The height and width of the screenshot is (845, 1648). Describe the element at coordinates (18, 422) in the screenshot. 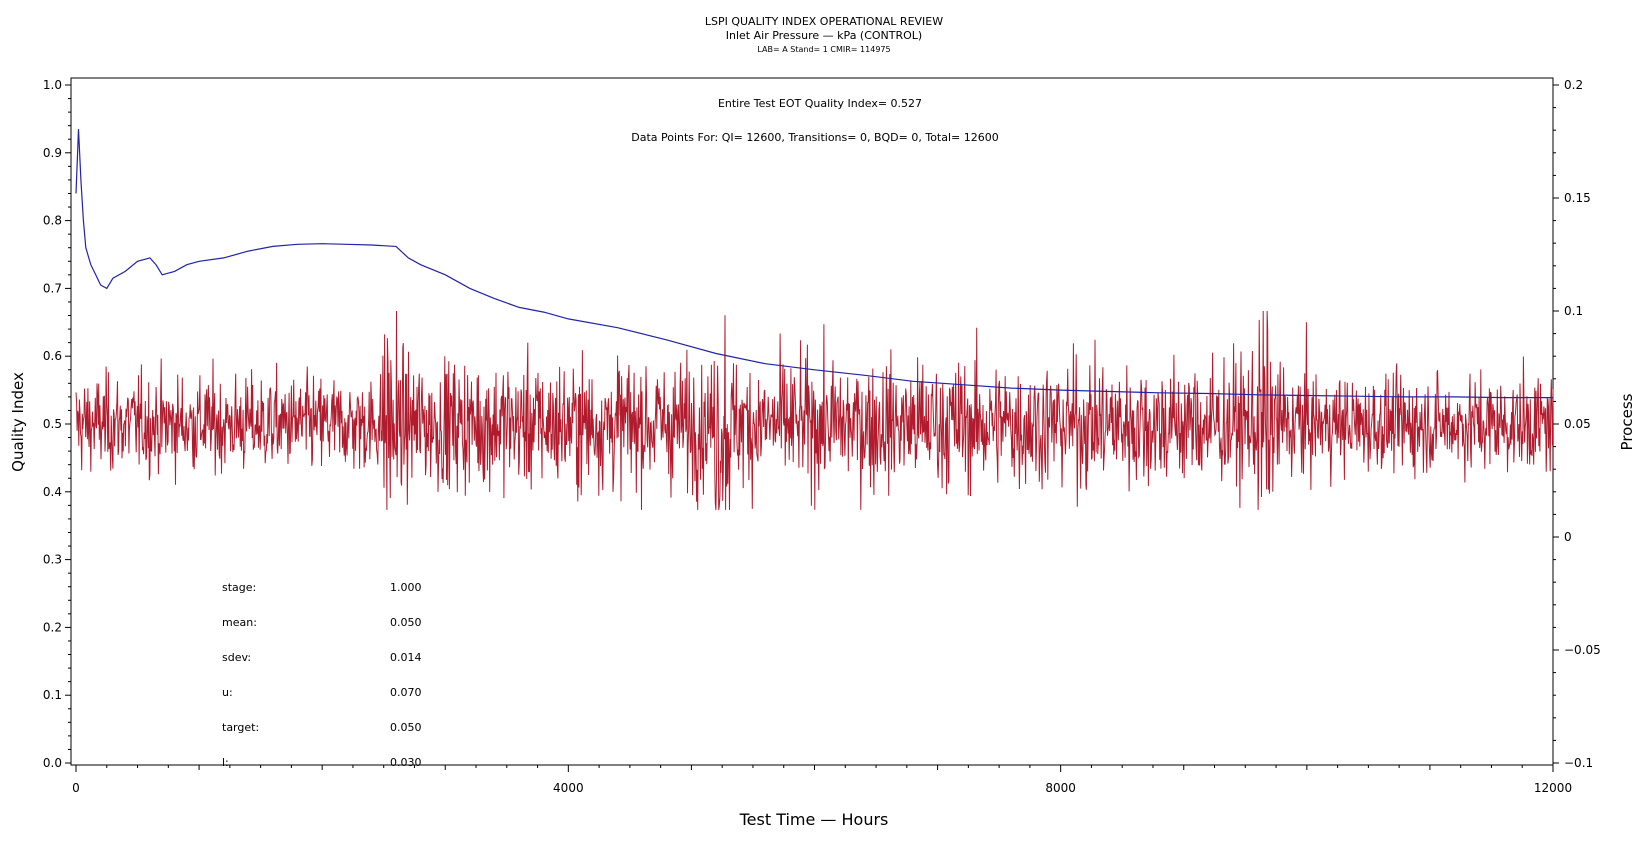

I see `y-axis-left-label: Quality Index` at that location.